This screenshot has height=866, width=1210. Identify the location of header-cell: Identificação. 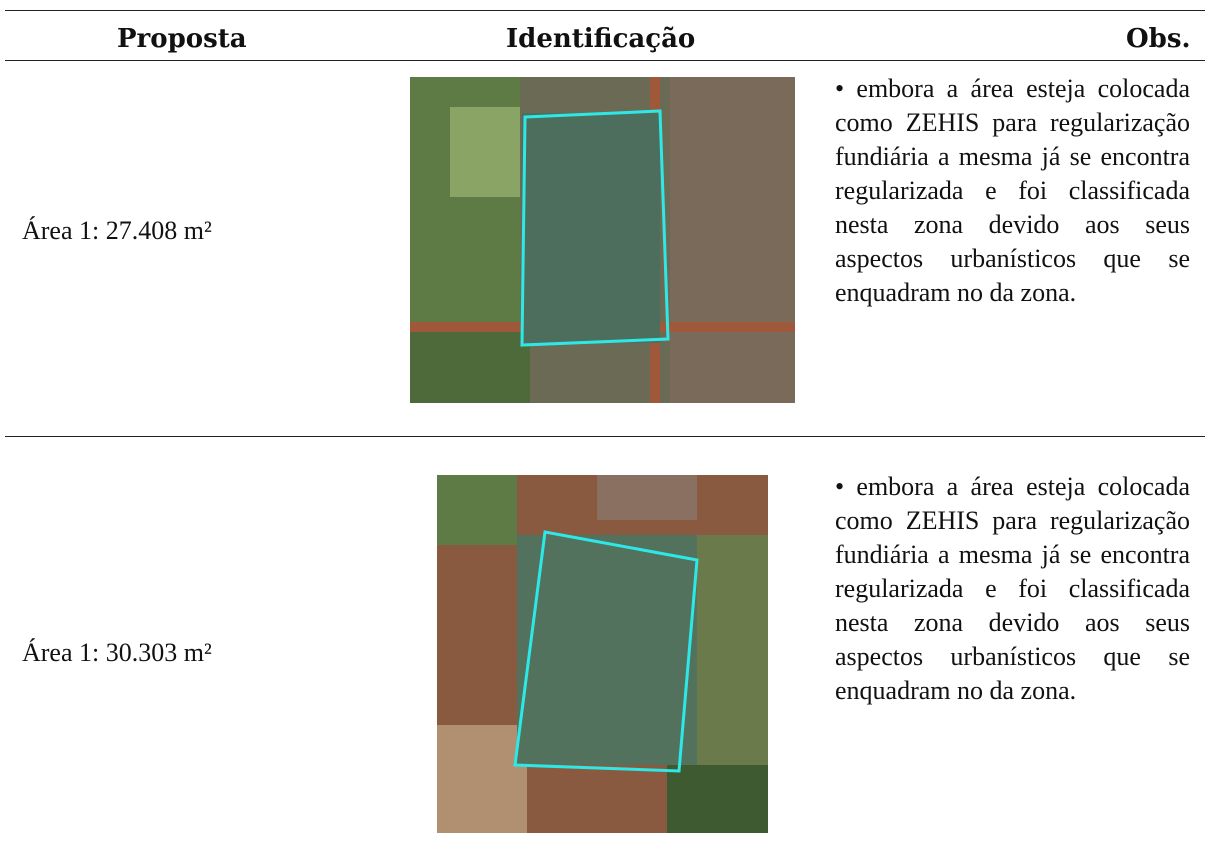
(601, 39).